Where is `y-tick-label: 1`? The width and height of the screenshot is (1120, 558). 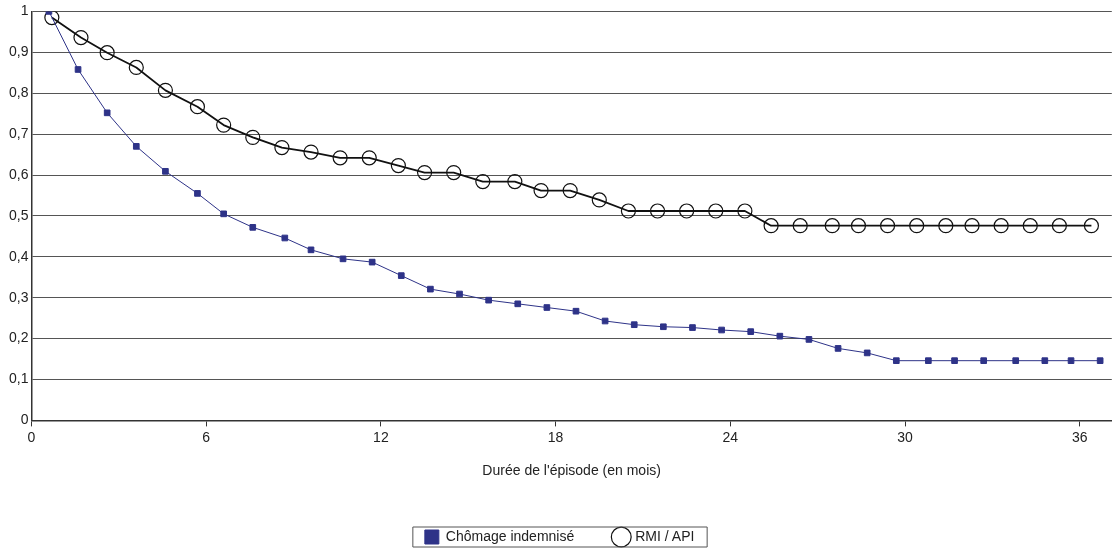 y-tick-label: 1 is located at coordinates (24, 10).